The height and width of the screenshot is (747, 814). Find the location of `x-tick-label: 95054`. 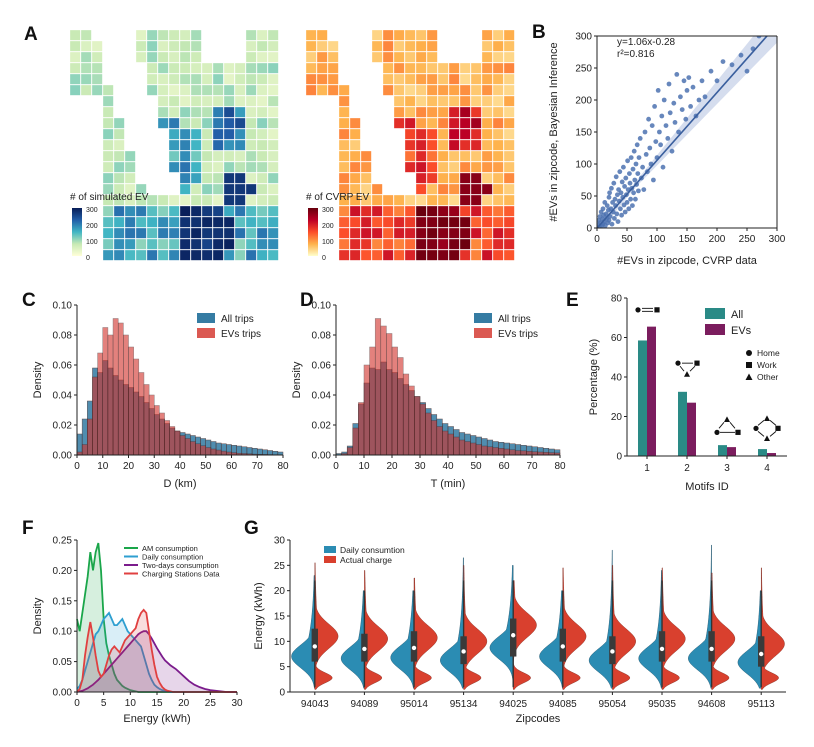

x-tick-label: 95054 is located at coordinates (612, 704).